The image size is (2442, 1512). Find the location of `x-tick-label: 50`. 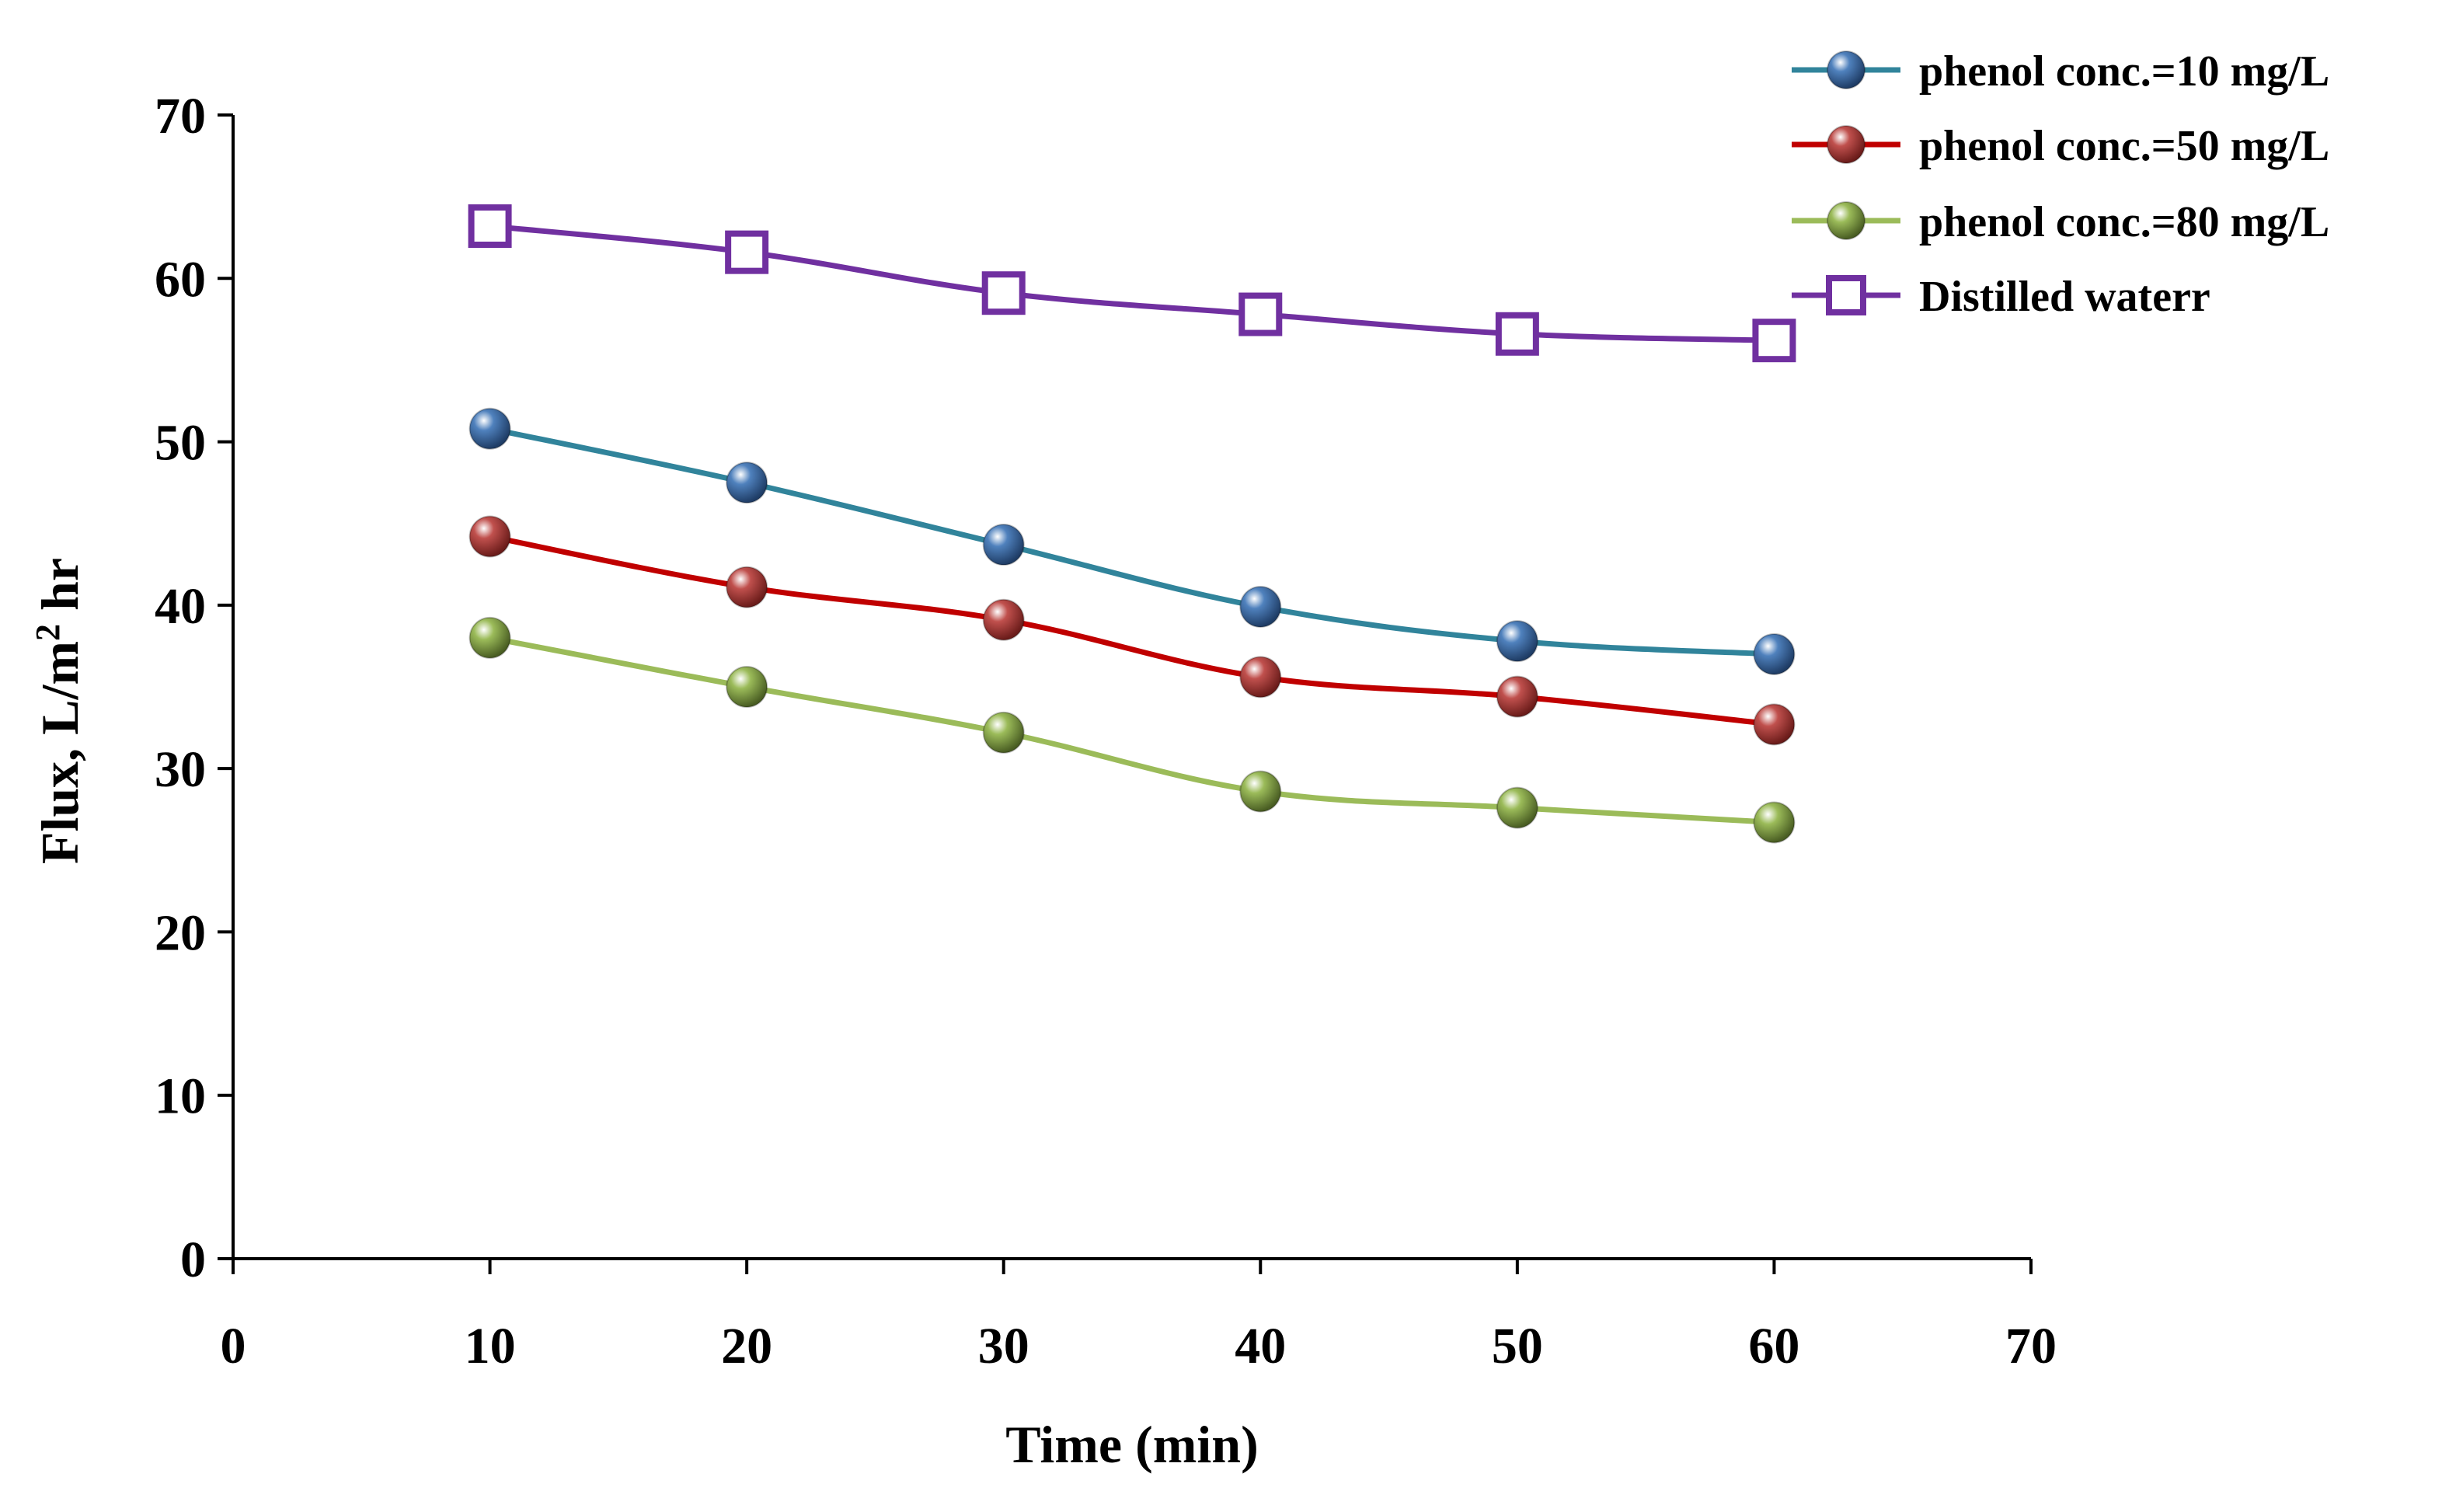

x-tick-label: 50 is located at coordinates (1517, 1346).